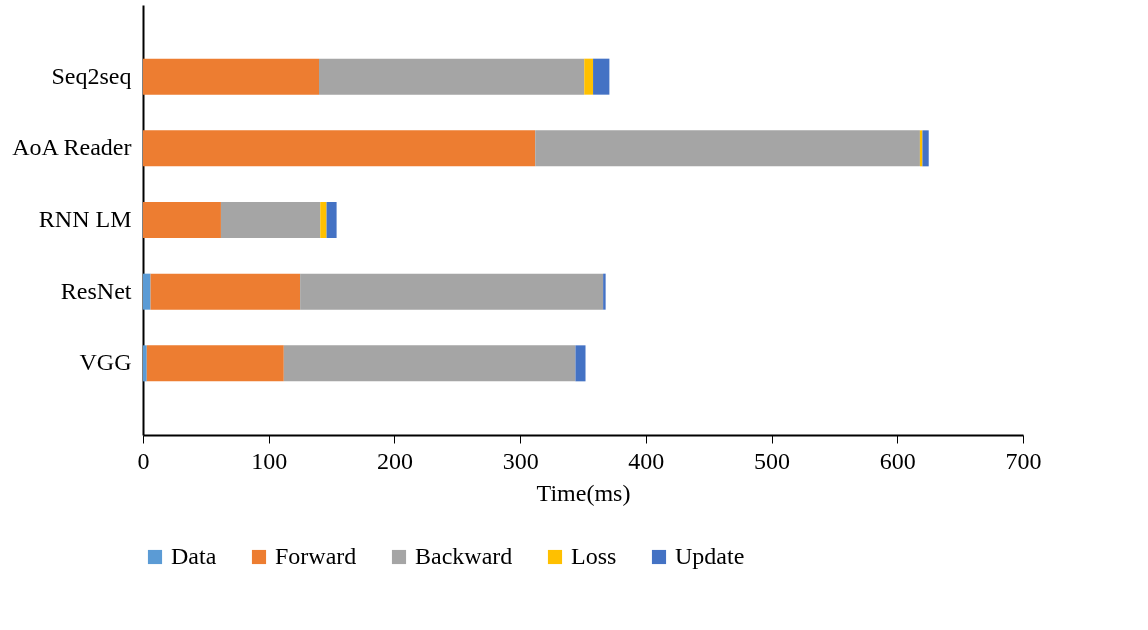 Image resolution: width=1148 pixels, height=630 pixels. What do you see at coordinates (96, 290) in the screenshot?
I see `y-tick-label: ResNet` at bounding box center [96, 290].